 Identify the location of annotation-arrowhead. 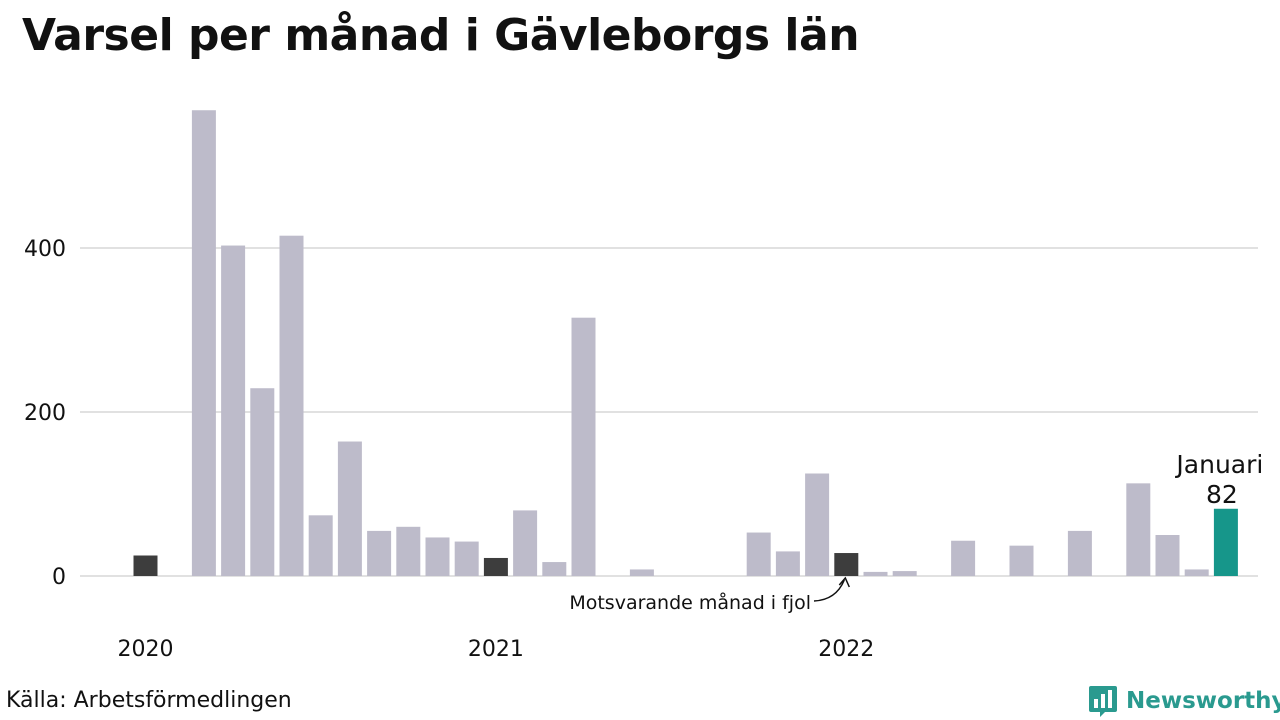
(844, 582).